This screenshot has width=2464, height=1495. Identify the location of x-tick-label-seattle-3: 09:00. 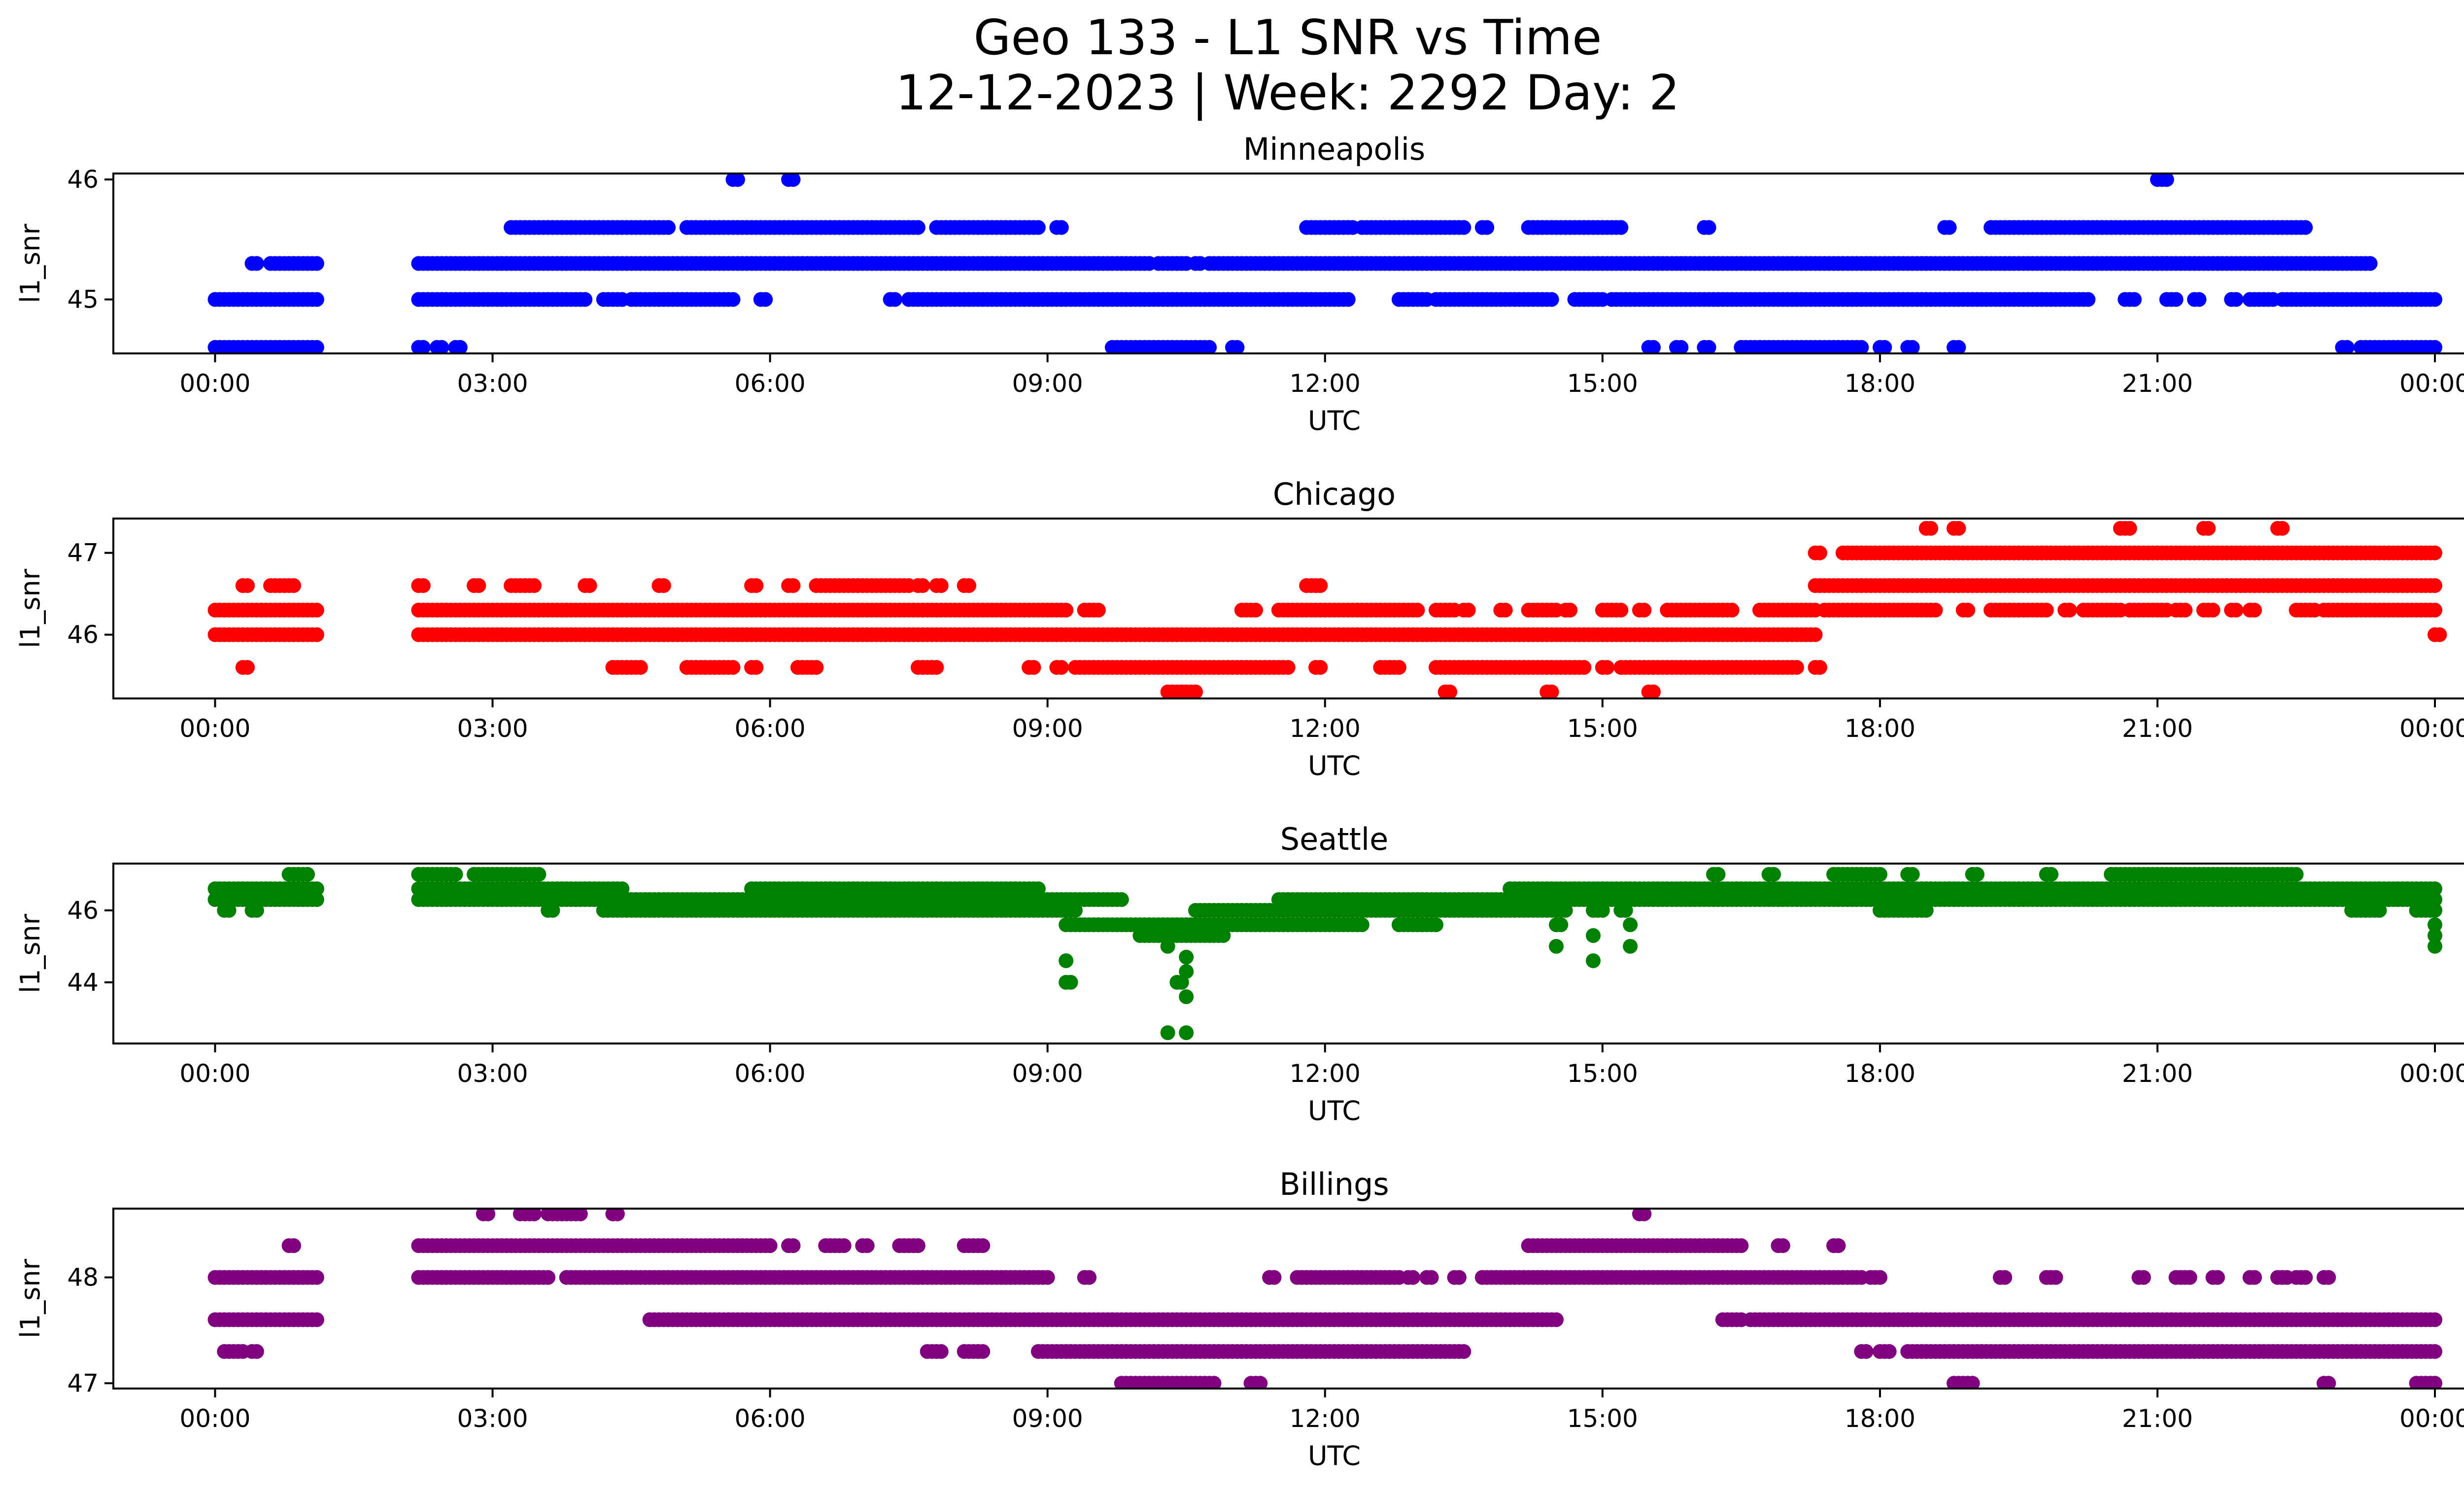
(1047, 1073).